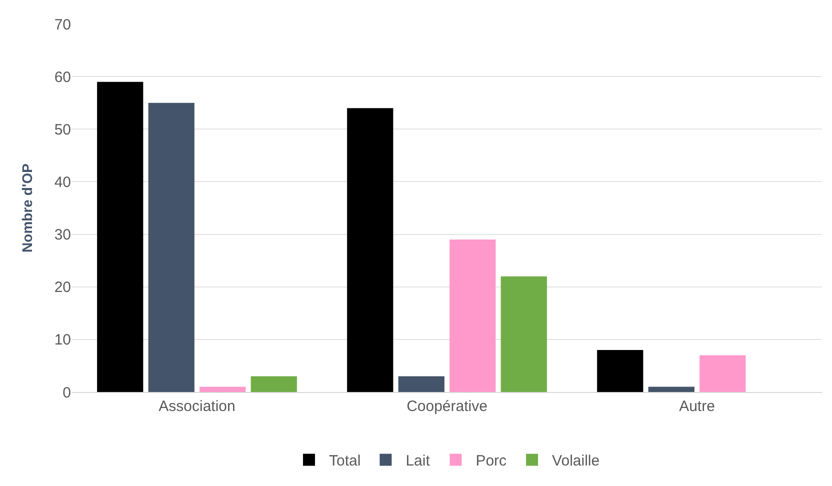 The image size is (832, 486). Describe the element at coordinates (576, 461) in the screenshot. I see `legend-label: Volaille` at that location.